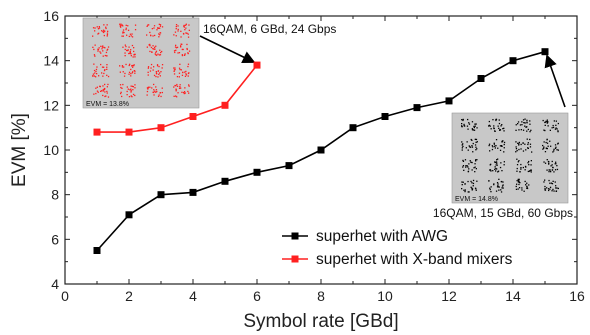  What do you see at coordinates (55, 284) in the screenshot?
I see `y-tick-label: 4` at bounding box center [55, 284].